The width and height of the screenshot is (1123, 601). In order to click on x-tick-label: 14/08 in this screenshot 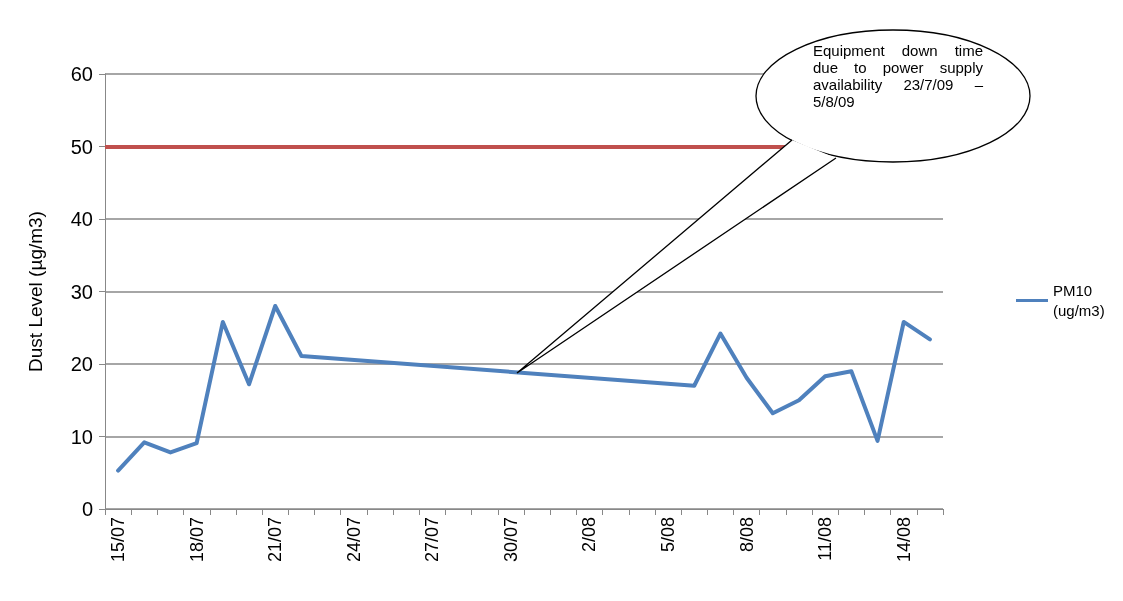, I will do `click(903, 540)`.